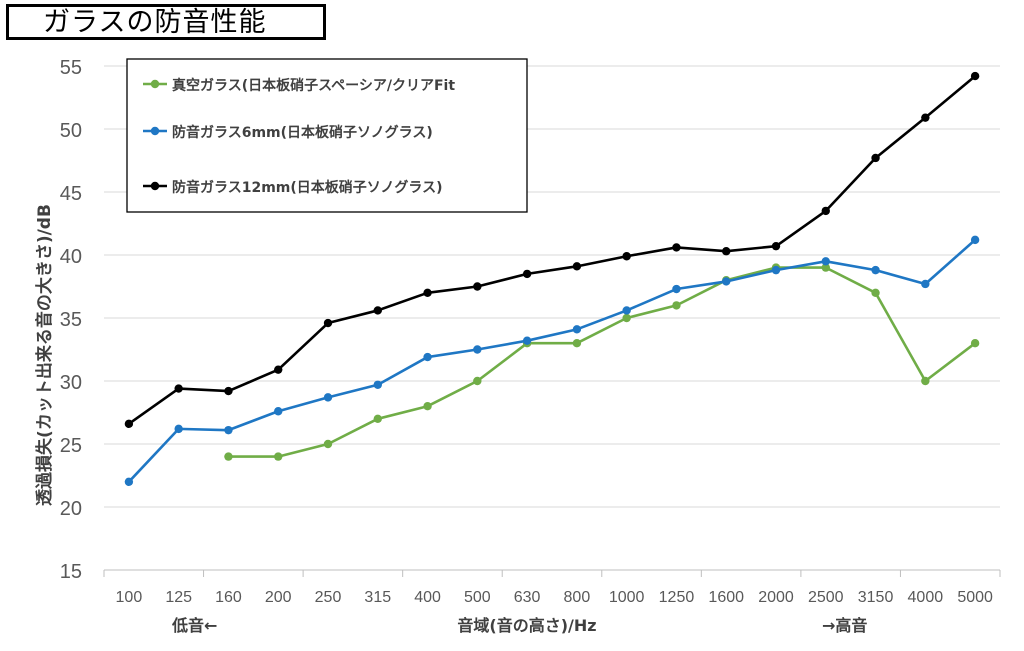 Image resolution: width=1024 pixels, height=651 pixels. I want to click on y-tick-label: 40, so click(71, 257).